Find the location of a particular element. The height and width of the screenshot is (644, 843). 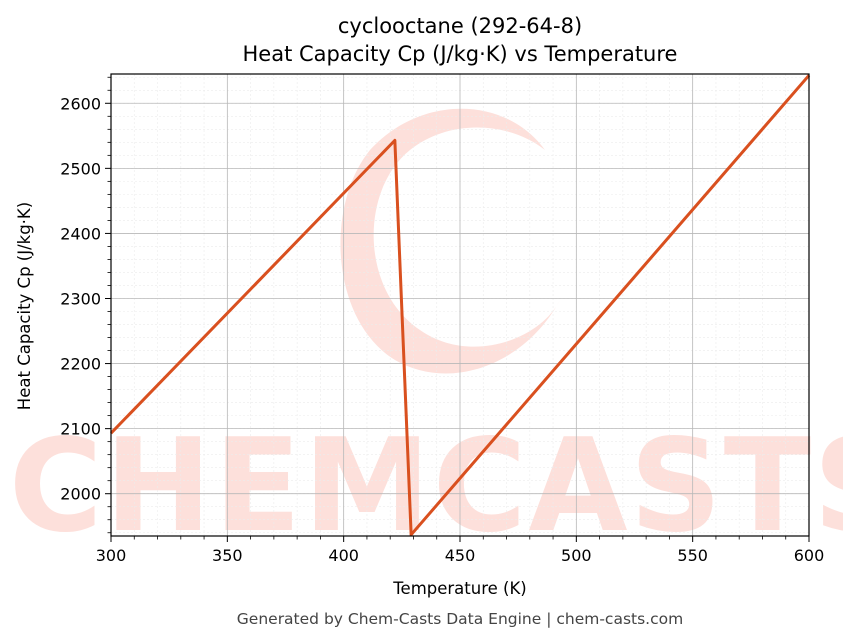

y-tick-label: 2300 is located at coordinates (80, 298).